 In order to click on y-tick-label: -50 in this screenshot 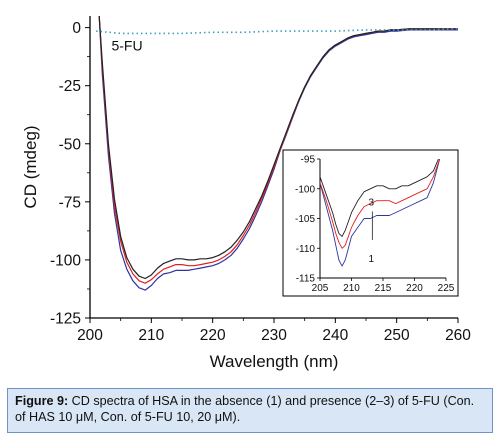, I will do `click(70, 144)`.